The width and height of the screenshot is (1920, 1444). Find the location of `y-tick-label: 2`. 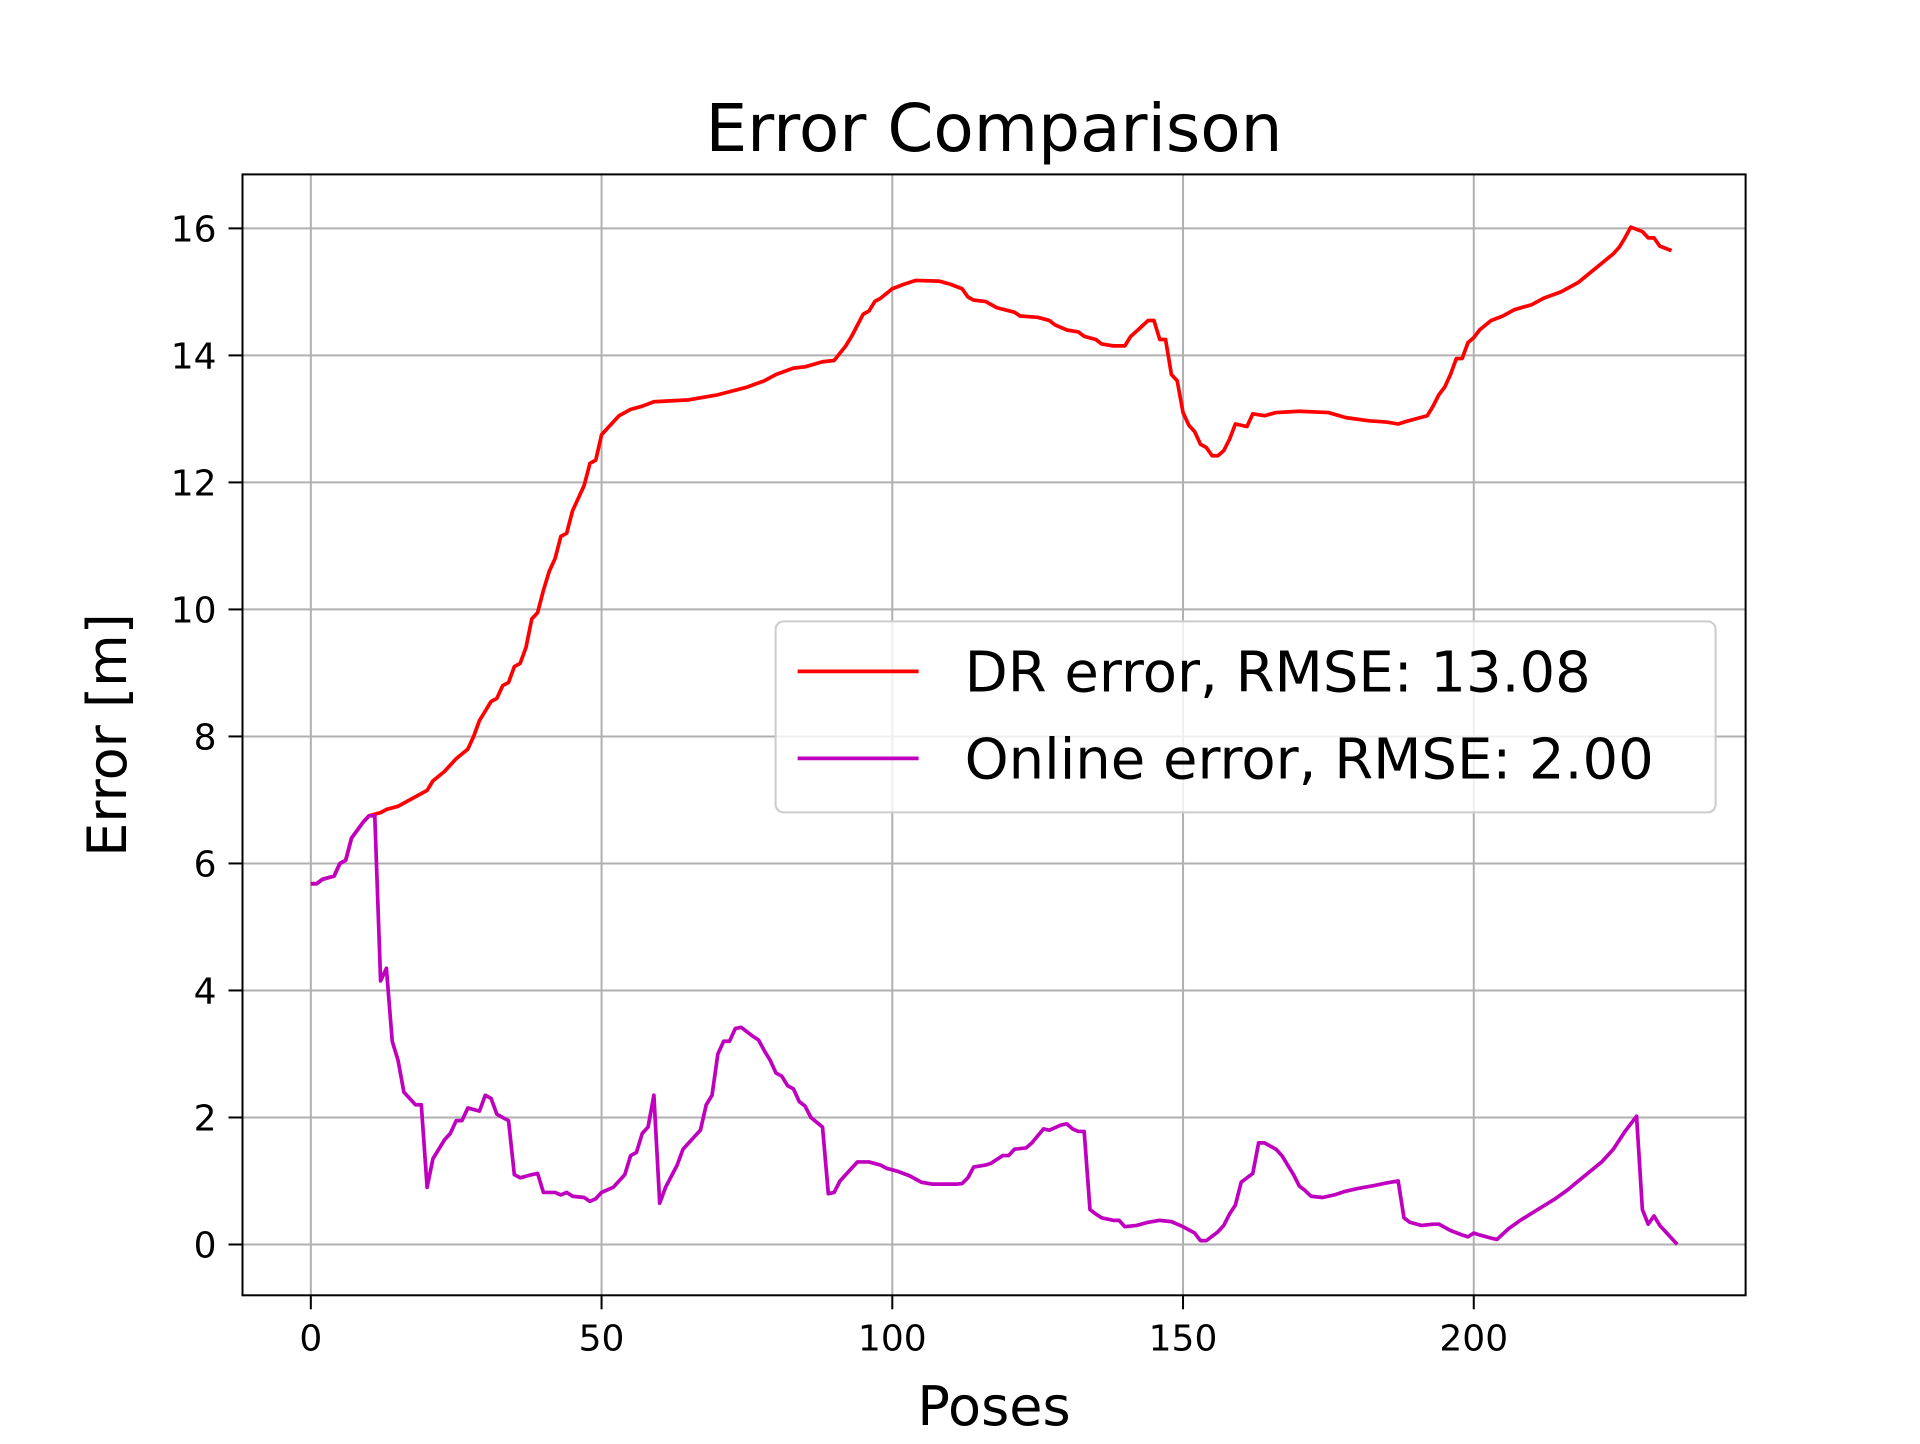

y-tick-label: 2 is located at coordinates (205, 1118).